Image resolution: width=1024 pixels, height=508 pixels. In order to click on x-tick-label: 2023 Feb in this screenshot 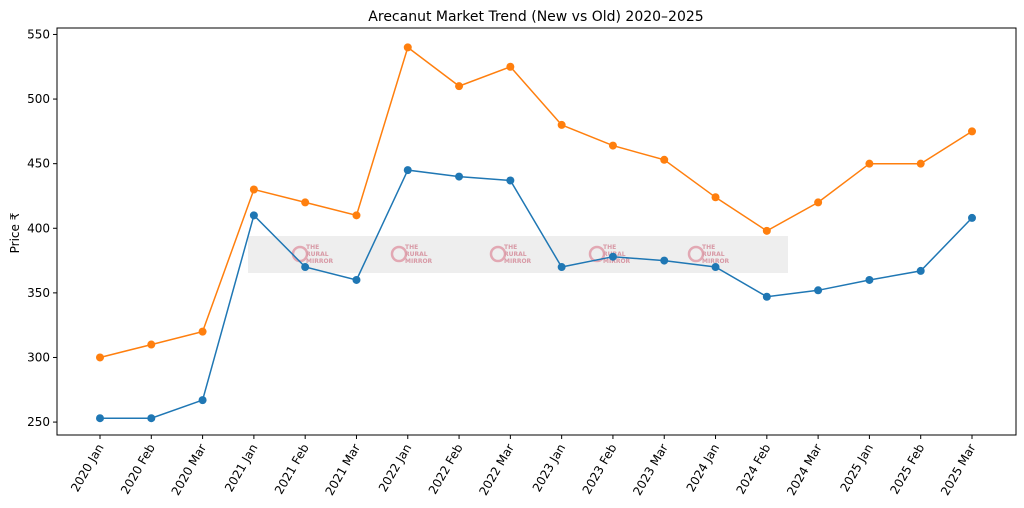, I will do `click(600, 469)`.